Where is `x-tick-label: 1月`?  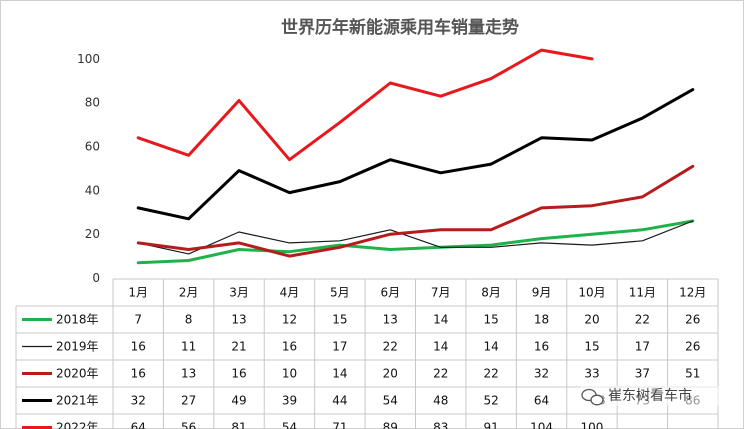 x-tick-label: 1月 is located at coordinates (138, 293).